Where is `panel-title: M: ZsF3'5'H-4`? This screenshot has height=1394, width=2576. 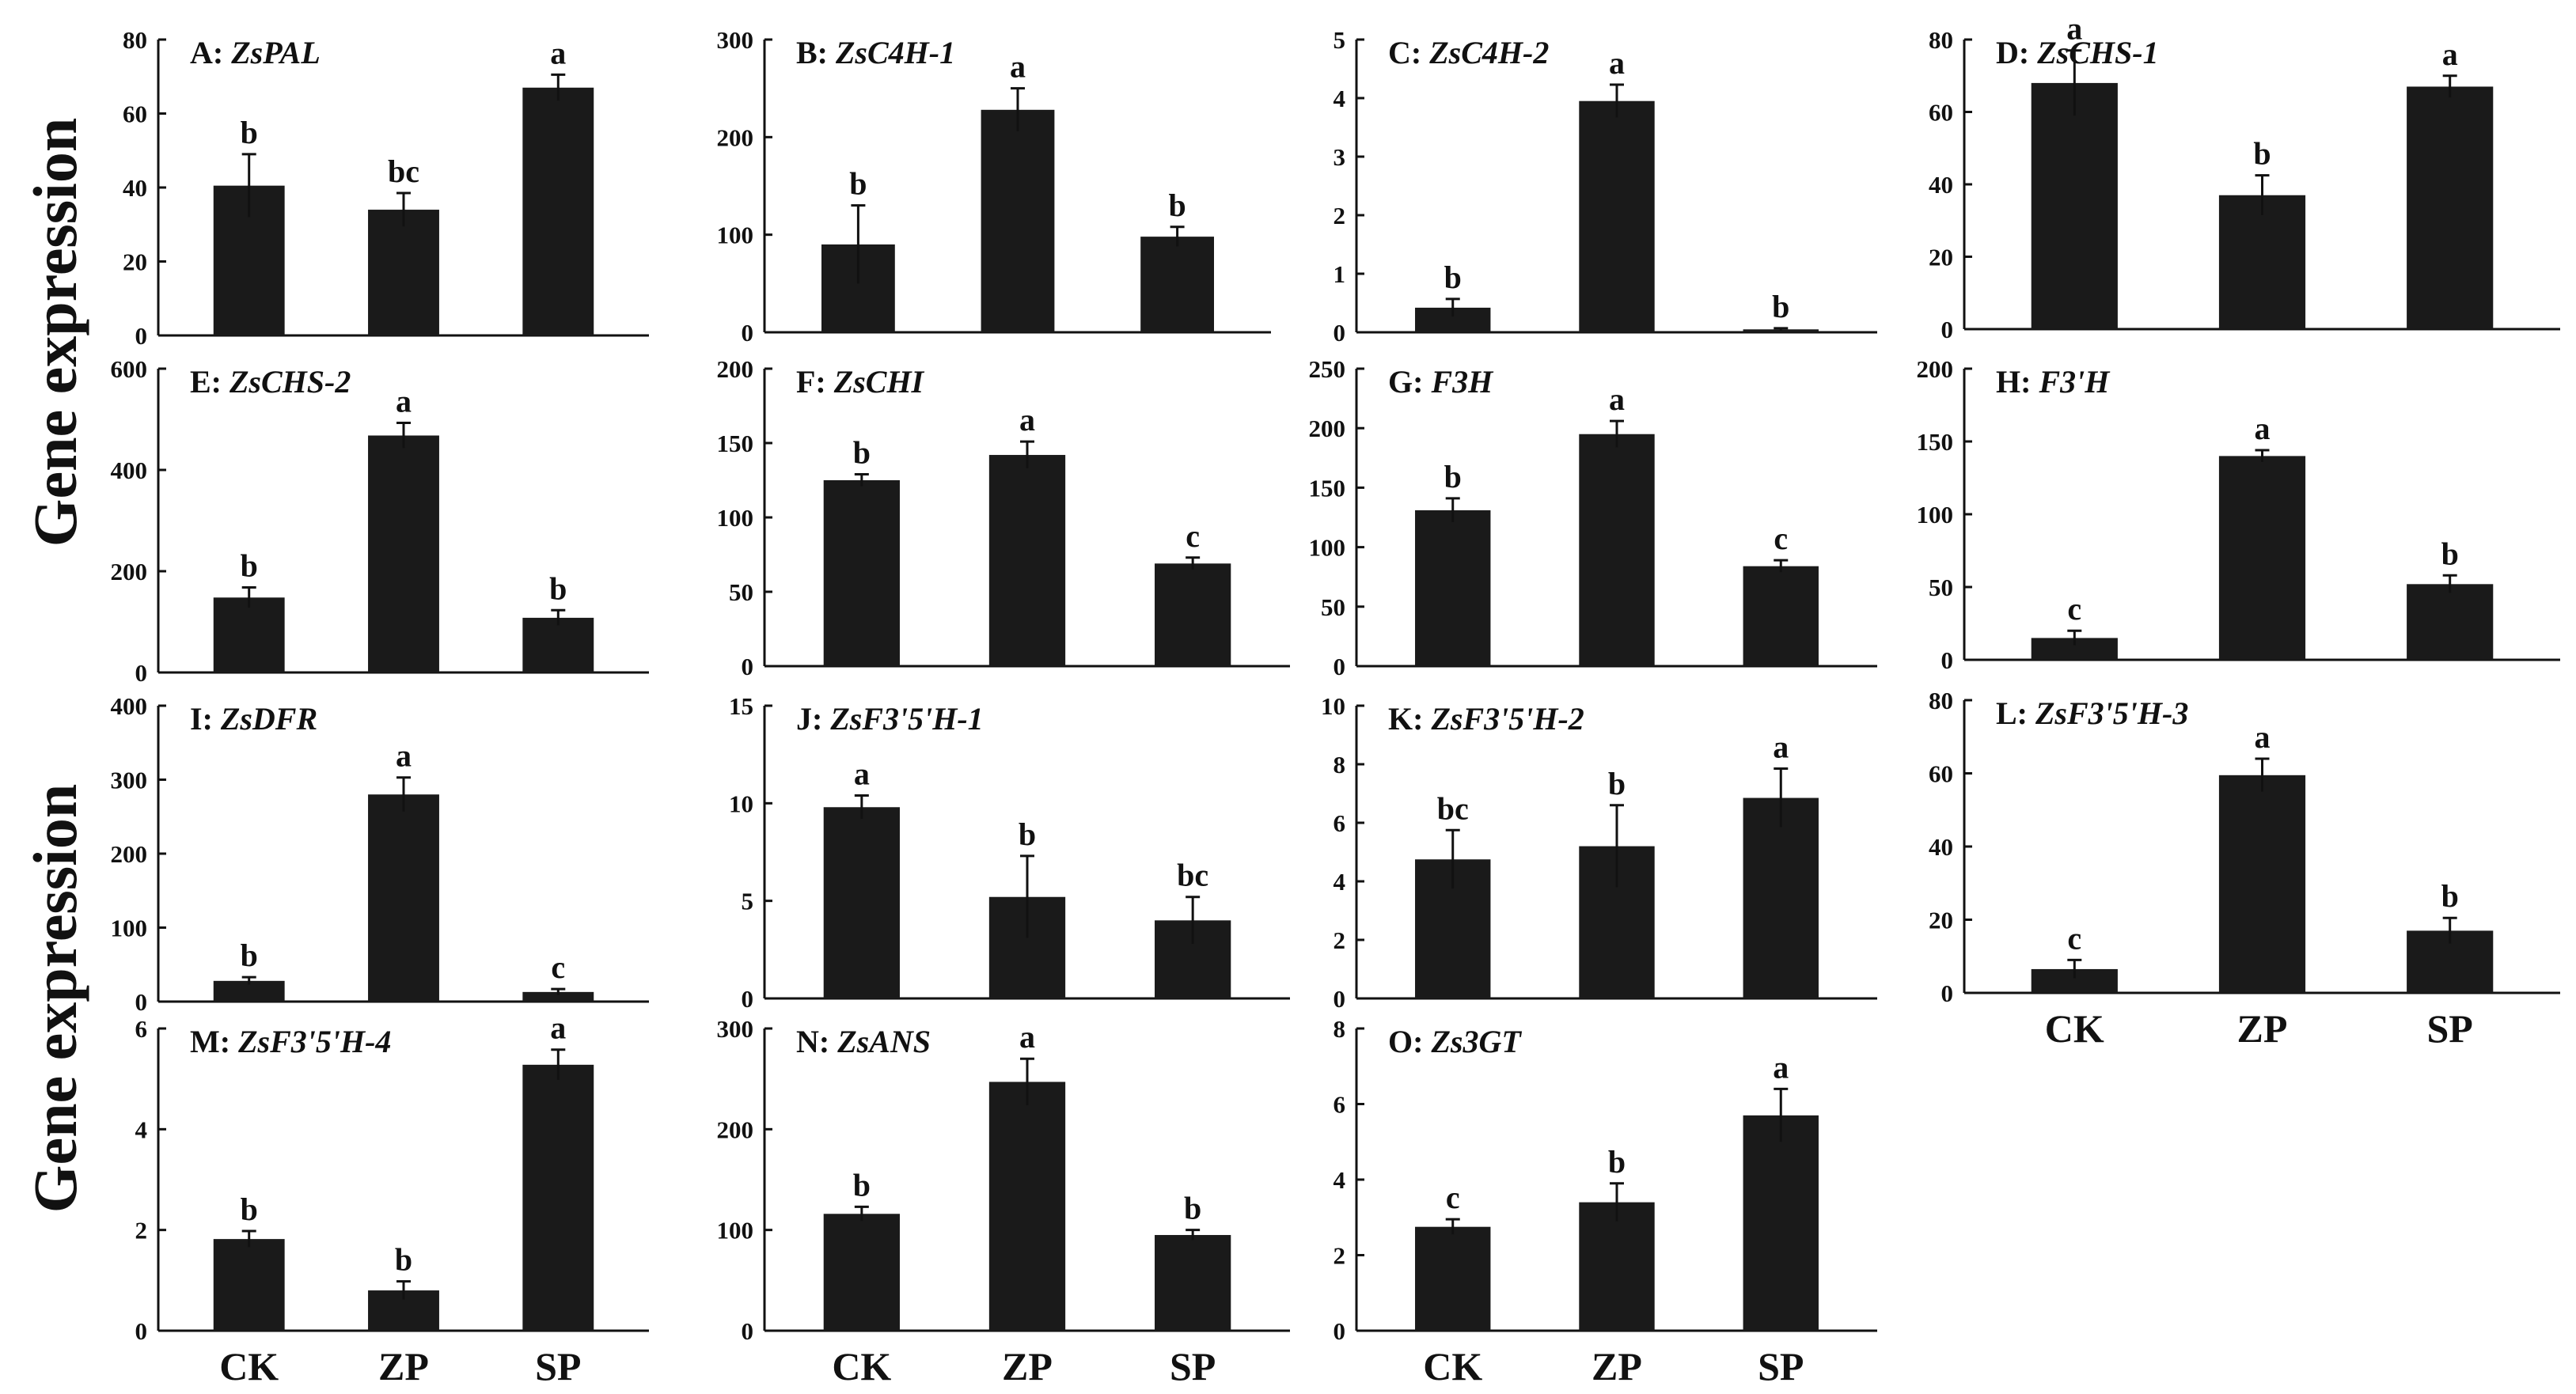
panel-title: M: ZsF3'5'H-4 is located at coordinates (290, 1041).